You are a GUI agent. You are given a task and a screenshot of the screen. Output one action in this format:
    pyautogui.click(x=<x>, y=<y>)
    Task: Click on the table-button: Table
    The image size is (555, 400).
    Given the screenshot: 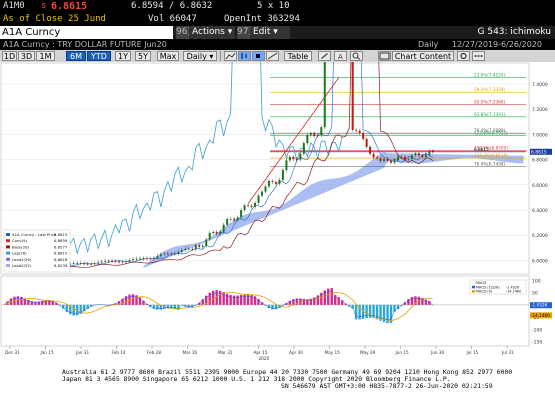 What is the action you would take?
    pyautogui.click(x=298, y=56)
    